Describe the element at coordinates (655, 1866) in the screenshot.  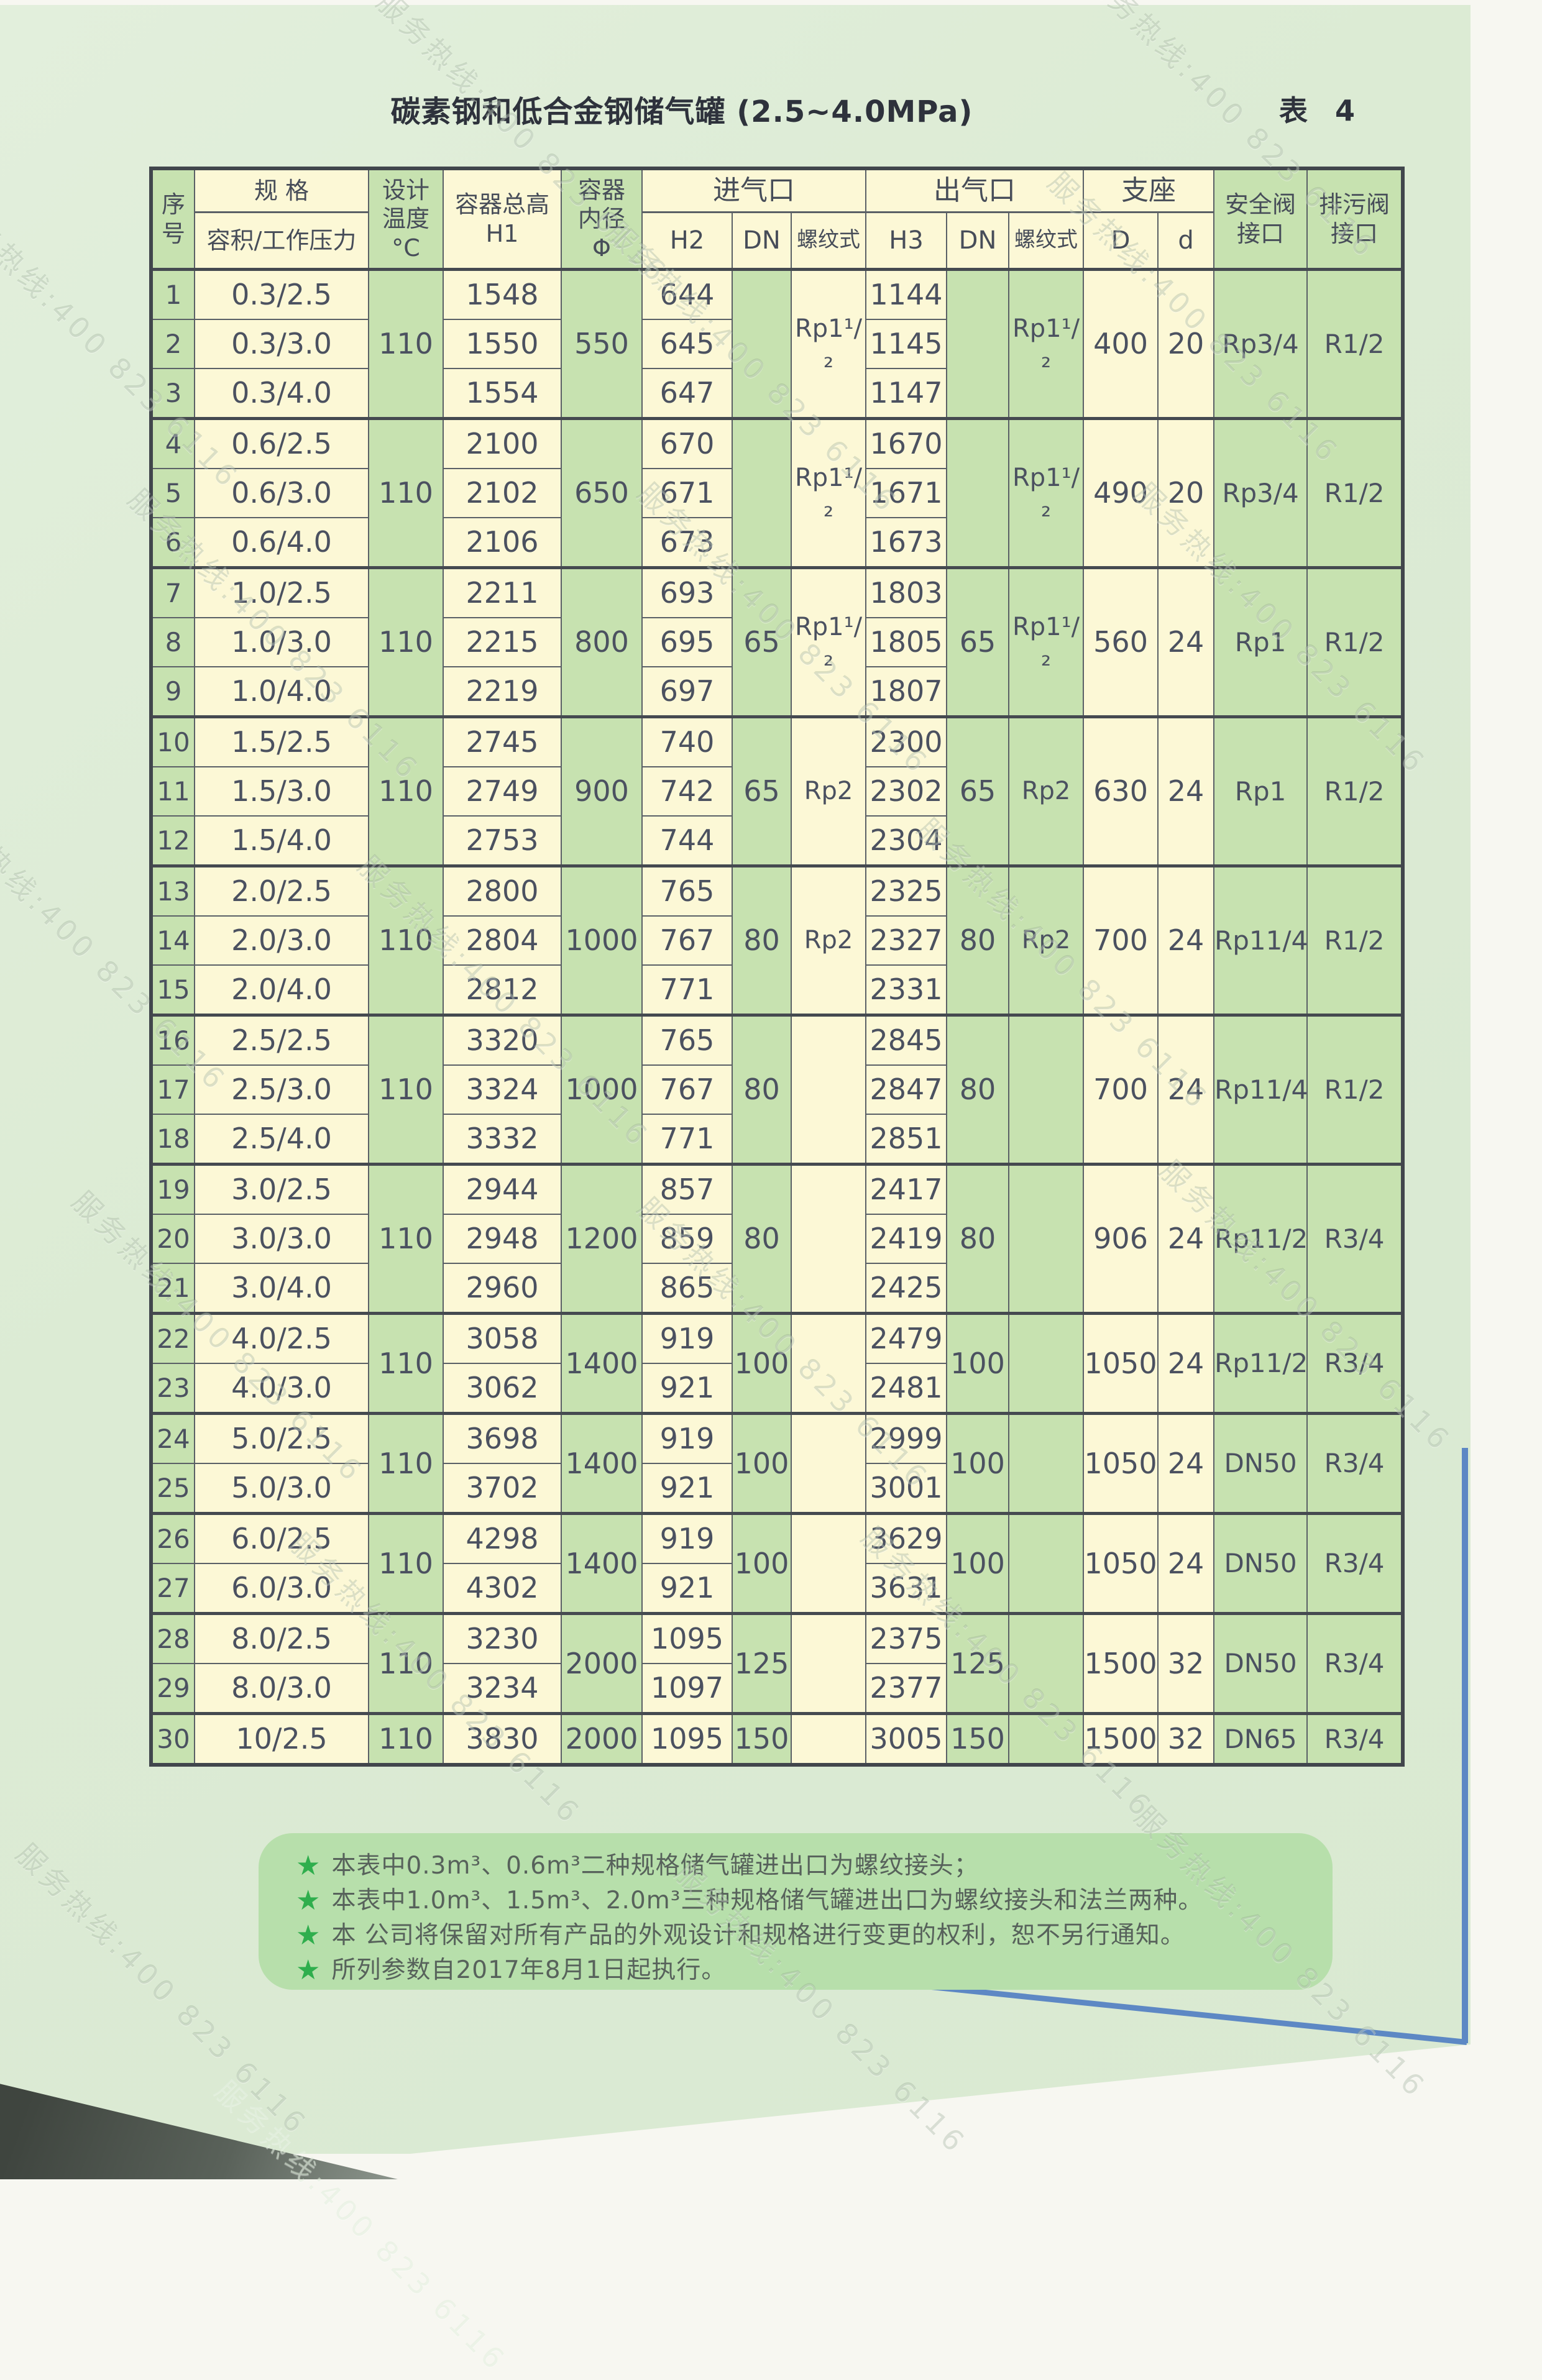
I see `note-text: 本表中0.3m³、0.6m³二种规格储气罐进出口为螺纹接头；` at that location.